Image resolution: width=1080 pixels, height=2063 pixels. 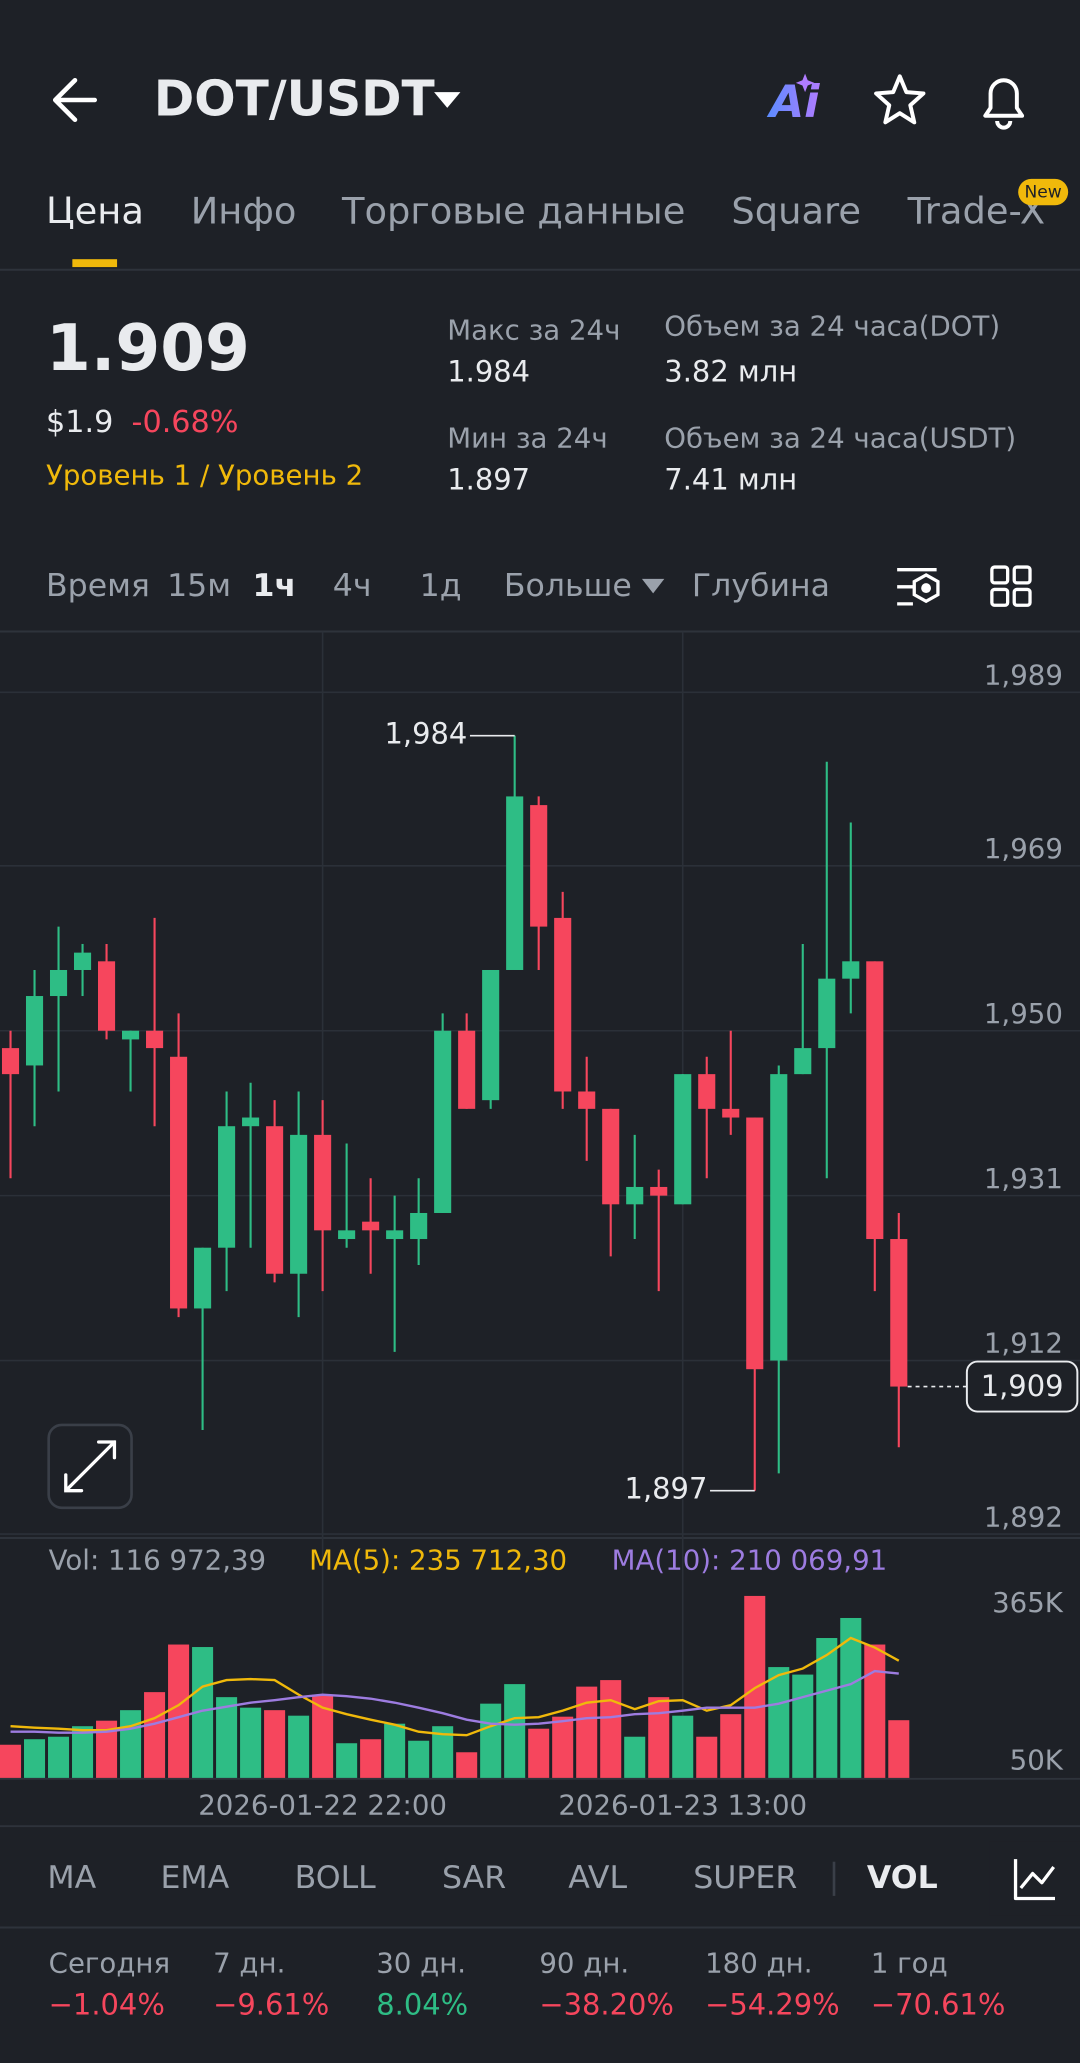 What do you see at coordinates (568, 586) in the screenshot?
I see `interval: Больше` at bounding box center [568, 586].